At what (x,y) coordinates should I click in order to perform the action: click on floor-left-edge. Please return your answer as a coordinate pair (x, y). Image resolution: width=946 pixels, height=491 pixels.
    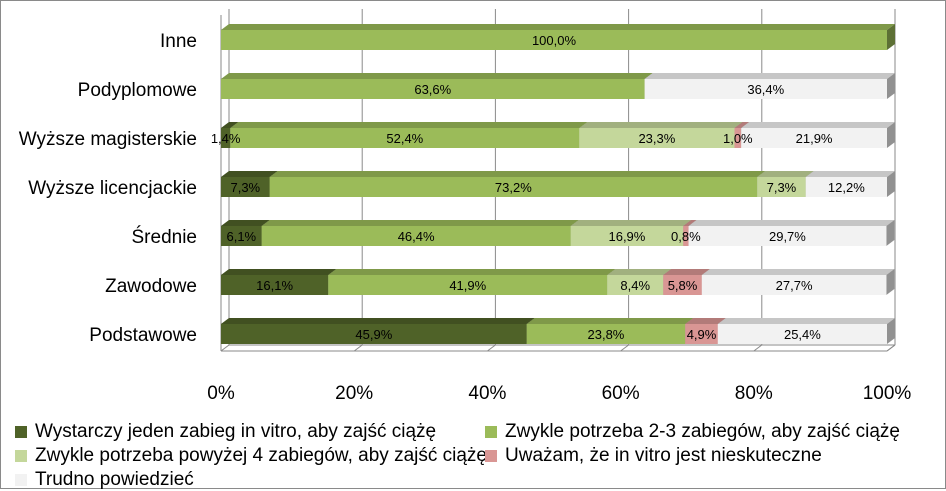
    Looking at the image, I should click on (225, 348).